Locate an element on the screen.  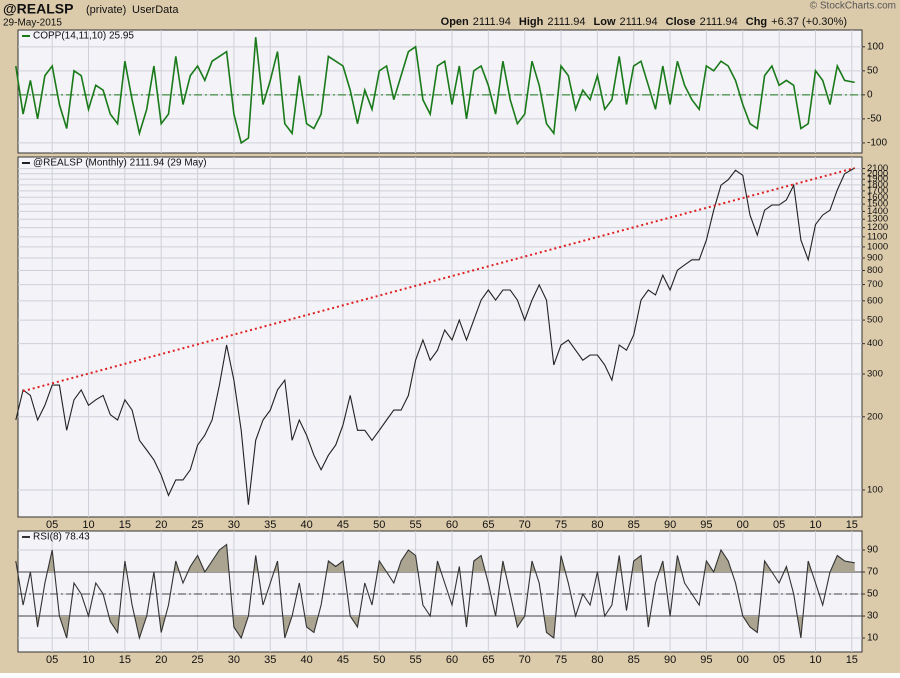
source: UserData is located at coordinates (155, 10).